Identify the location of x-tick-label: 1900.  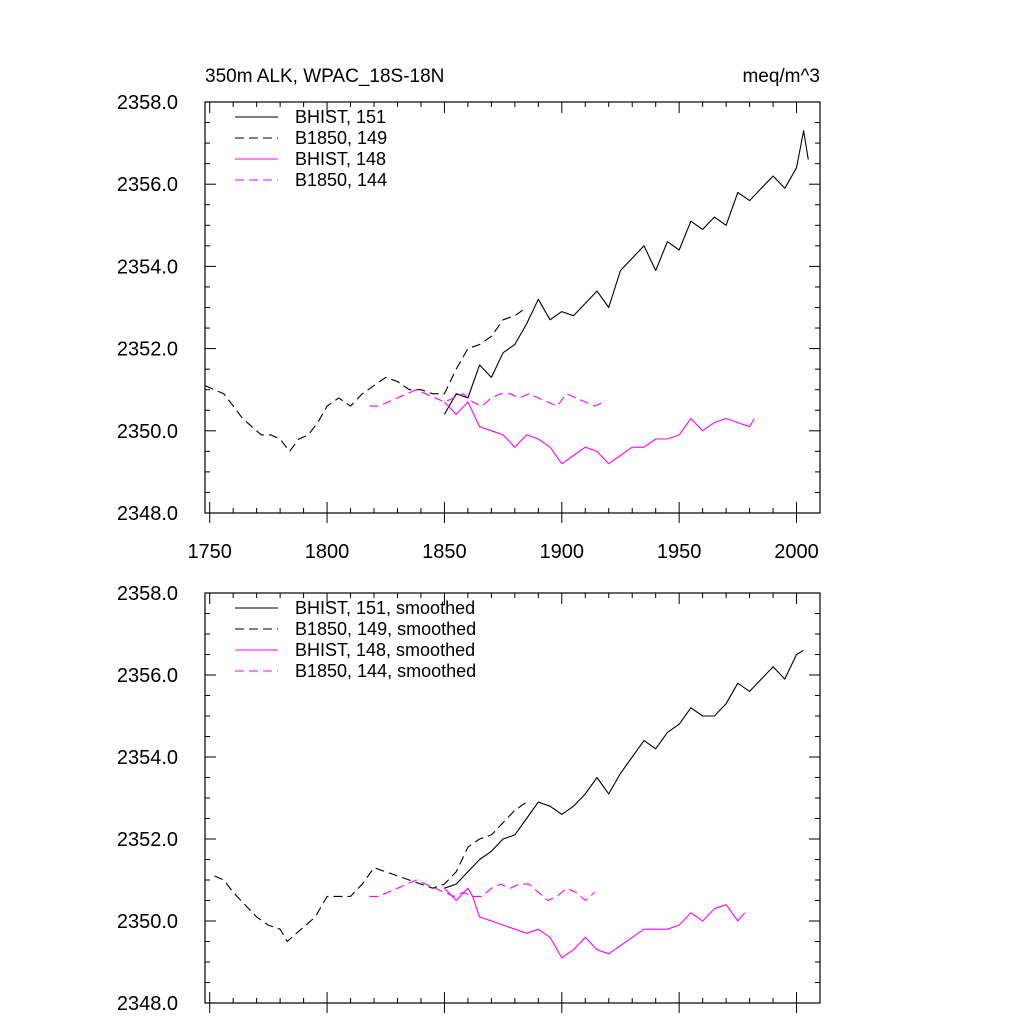
(562, 552).